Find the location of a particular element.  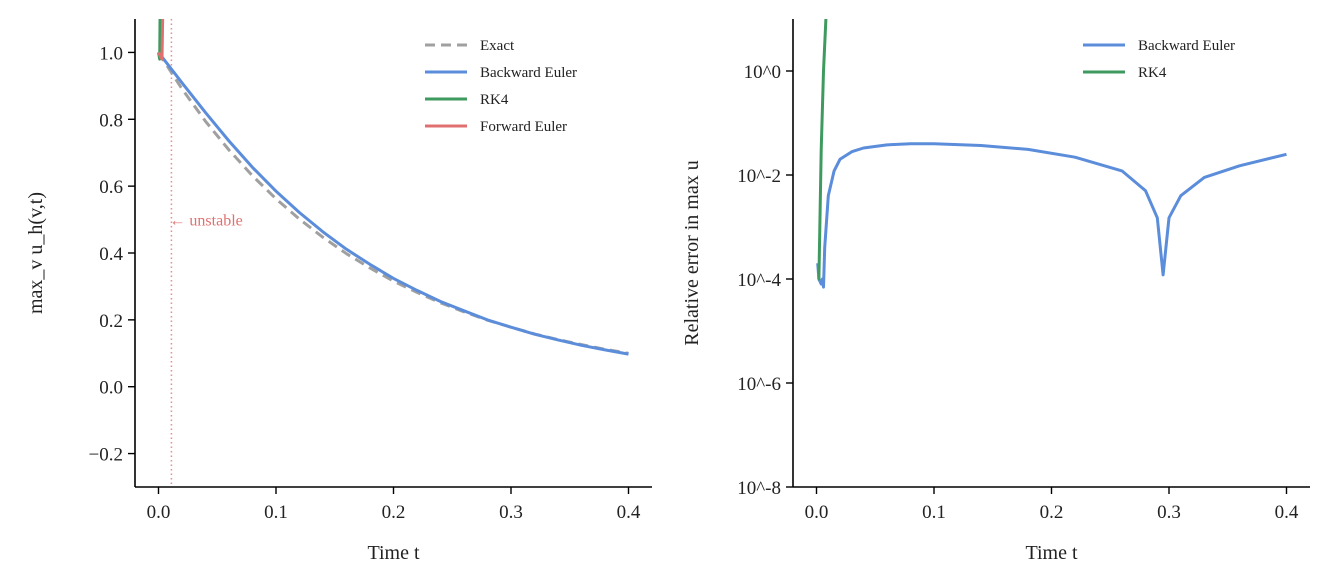

y-tick-label: 10^-2 is located at coordinates (759, 176).